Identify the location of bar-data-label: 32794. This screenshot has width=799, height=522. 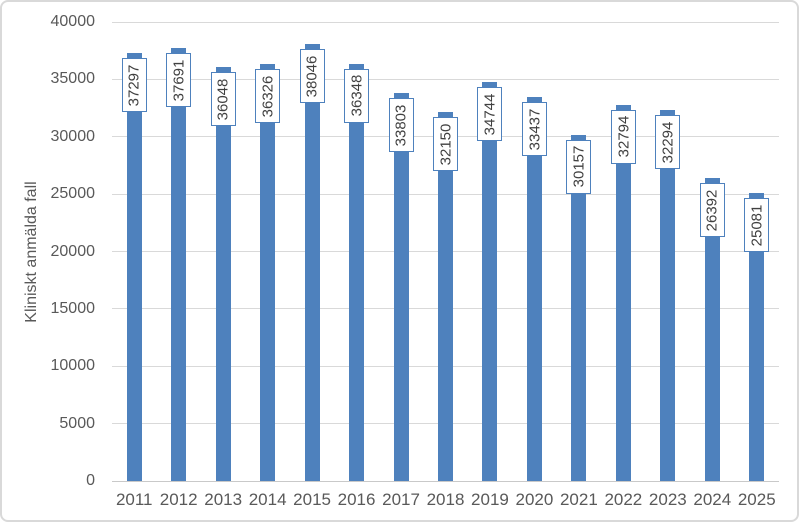
(623, 136).